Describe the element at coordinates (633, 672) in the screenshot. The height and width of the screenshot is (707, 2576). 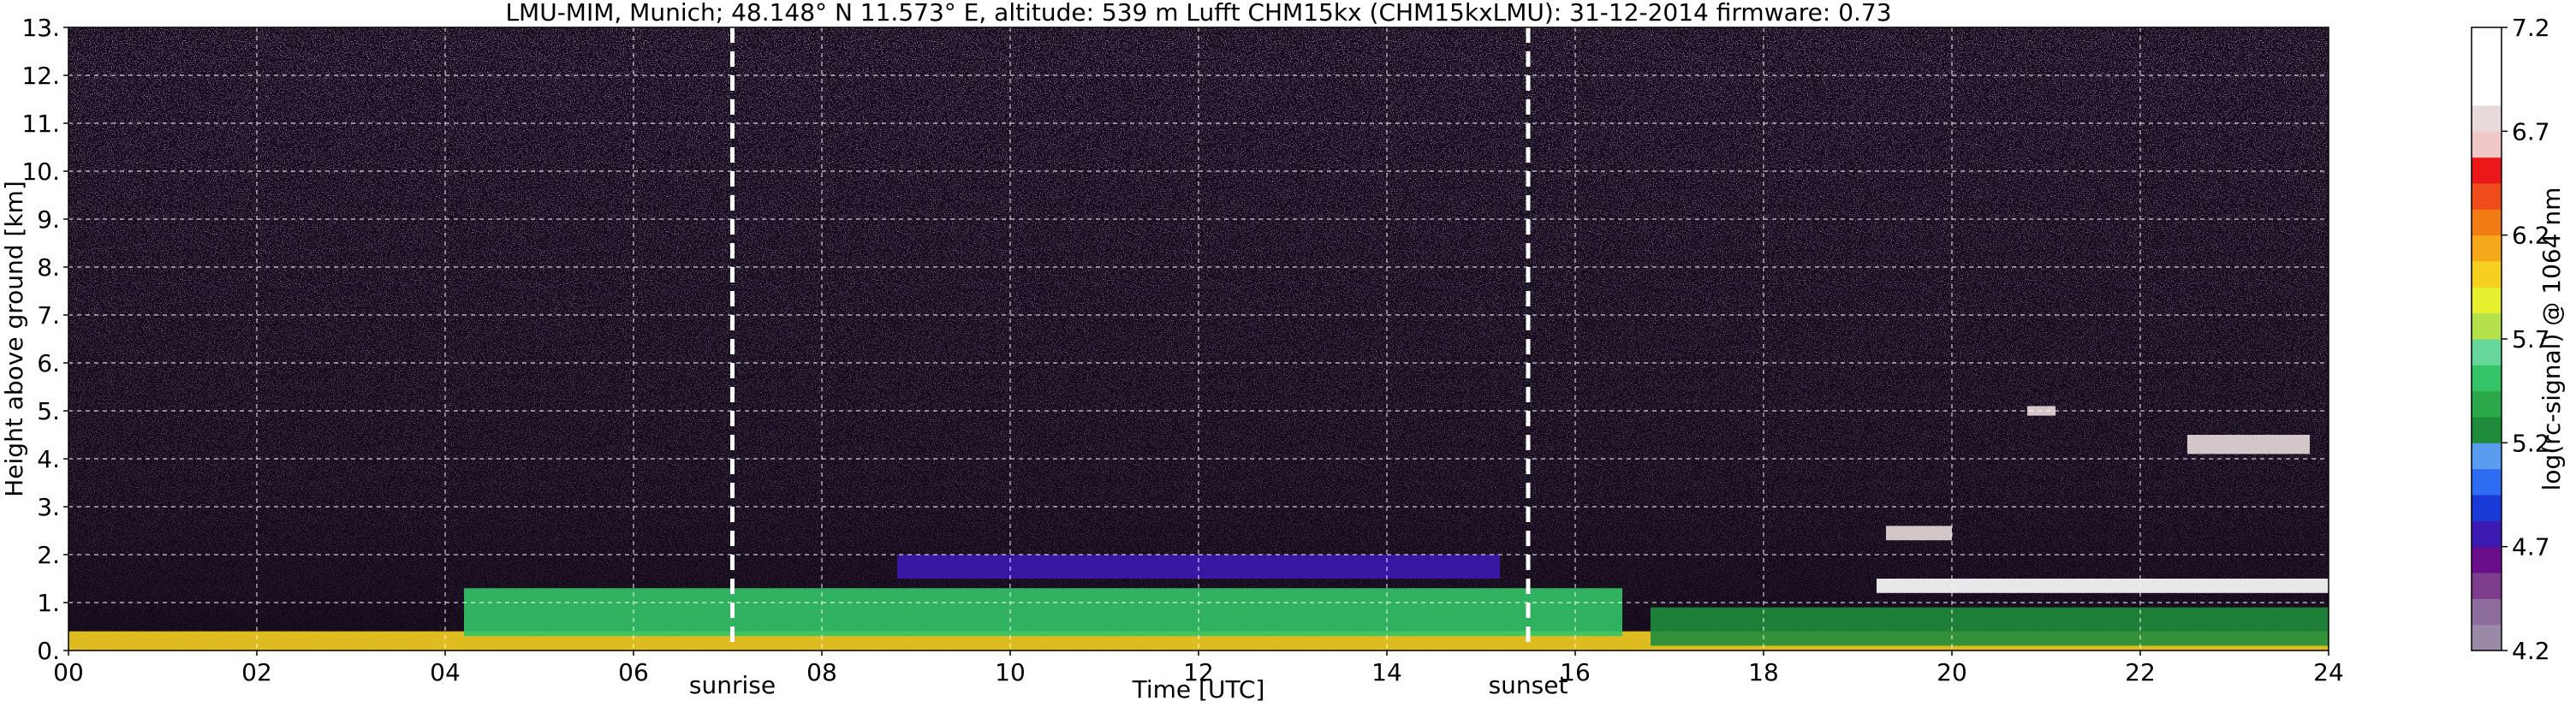
I see `x-tick-label: 06` at that location.